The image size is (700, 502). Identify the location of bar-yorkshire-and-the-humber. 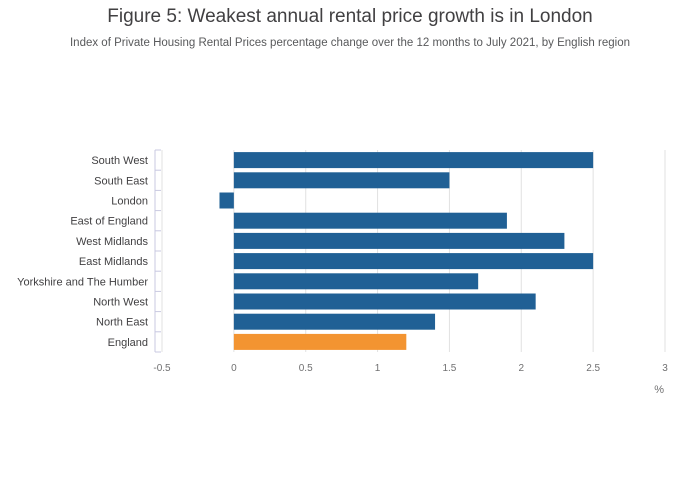
(356, 281).